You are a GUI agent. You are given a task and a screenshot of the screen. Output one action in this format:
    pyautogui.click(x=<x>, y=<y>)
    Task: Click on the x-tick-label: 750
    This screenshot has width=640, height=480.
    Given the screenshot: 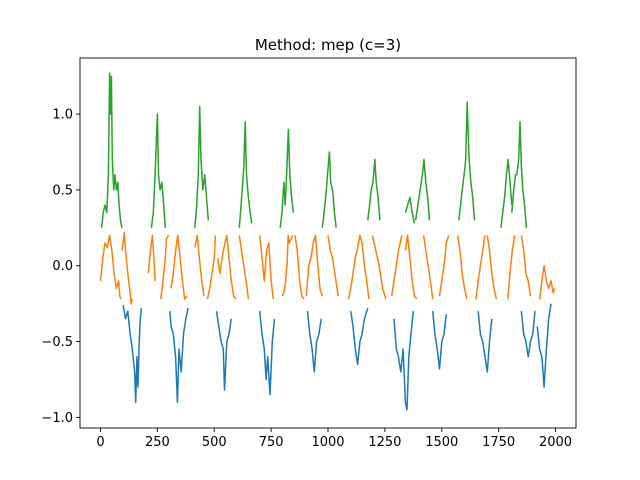 What is the action you would take?
    pyautogui.click(x=271, y=442)
    